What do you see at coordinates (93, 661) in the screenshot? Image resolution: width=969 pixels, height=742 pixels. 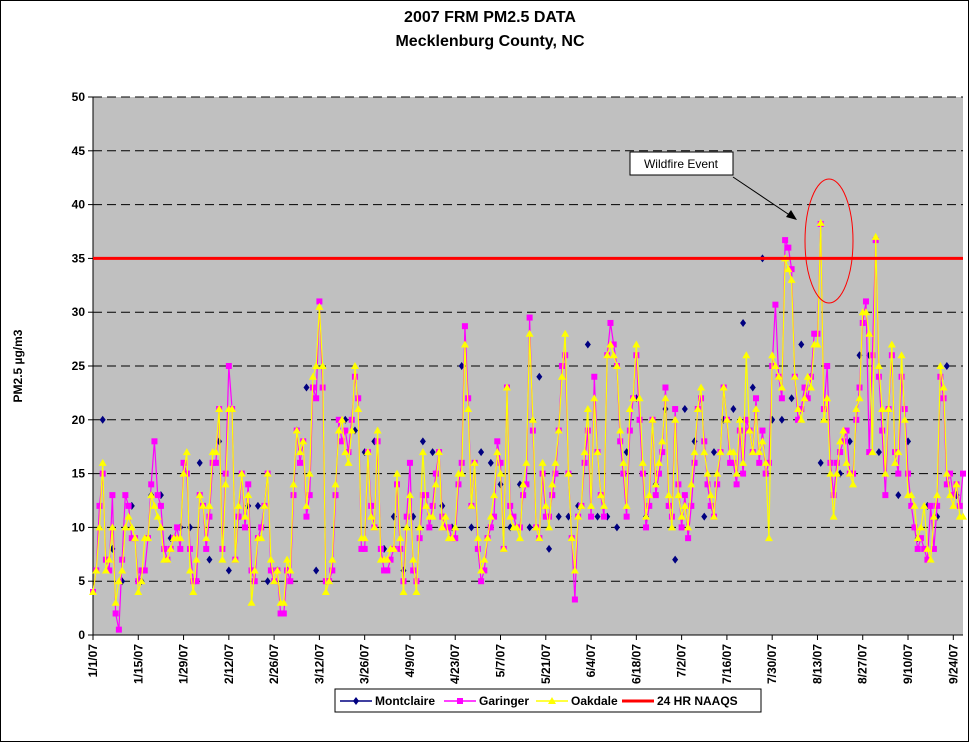 I see `x-tick-label: 1/1/07` at bounding box center [93, 661].